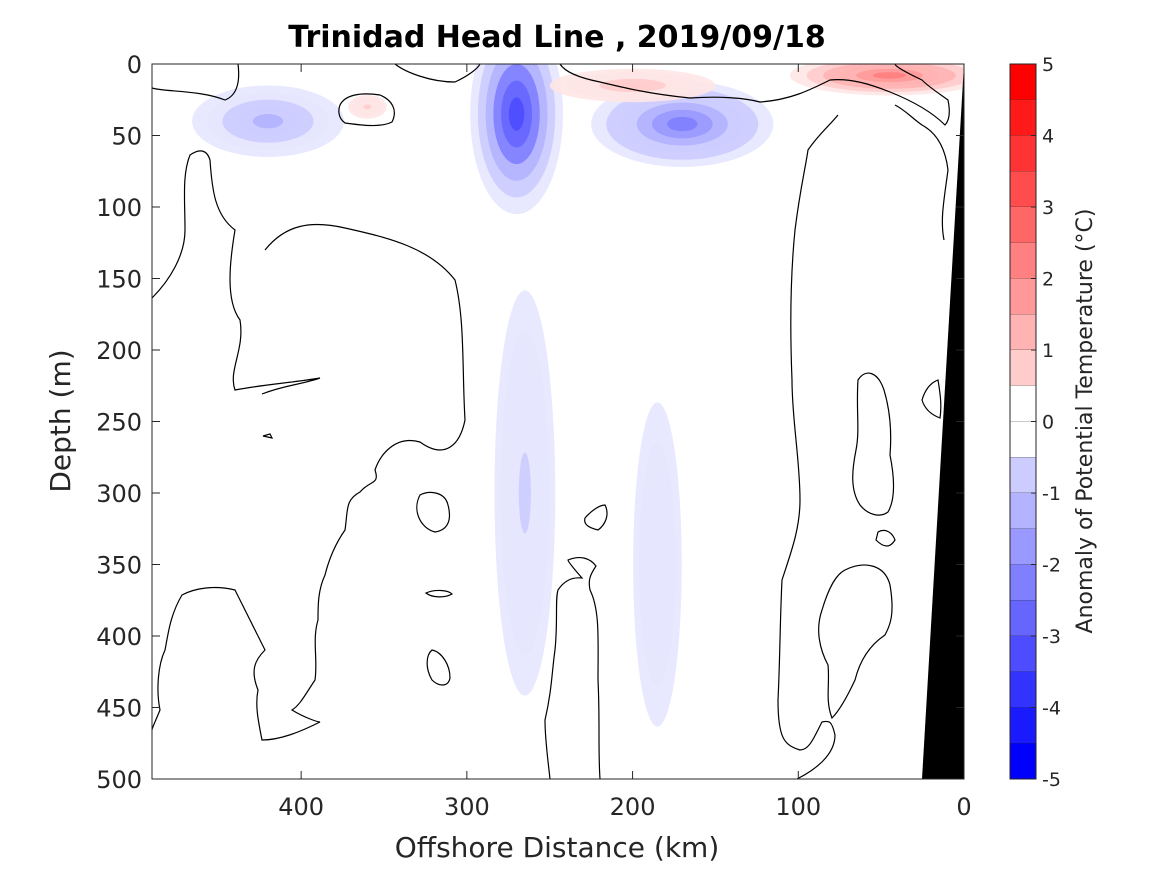 This screenshot has height=875, width=1167. Describe the element at coordinates (119, 709) in the screenshot. I see `y-tick-label: 450` at that location.